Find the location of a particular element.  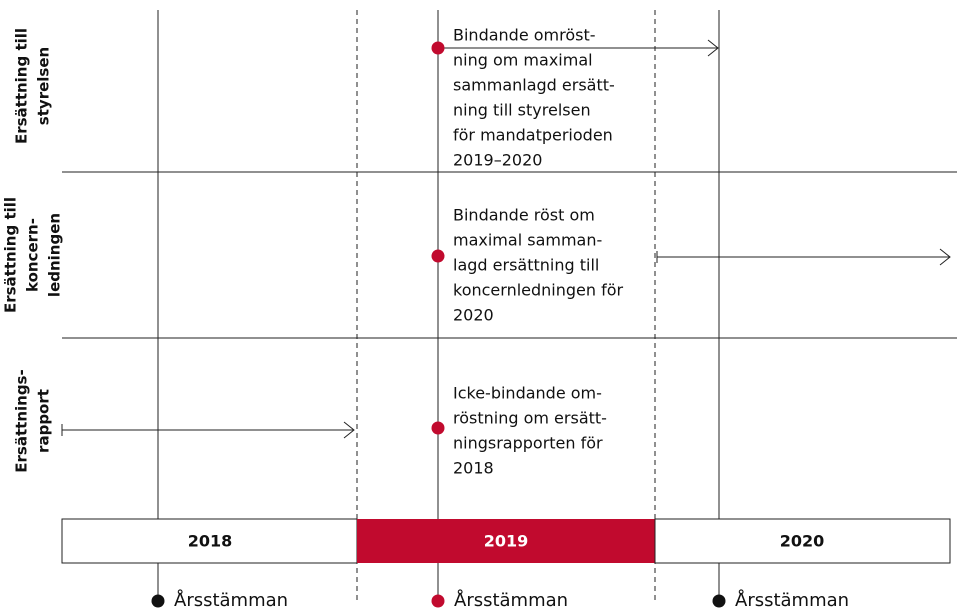

row-label: koncern- is located at coordinates (33, 255).